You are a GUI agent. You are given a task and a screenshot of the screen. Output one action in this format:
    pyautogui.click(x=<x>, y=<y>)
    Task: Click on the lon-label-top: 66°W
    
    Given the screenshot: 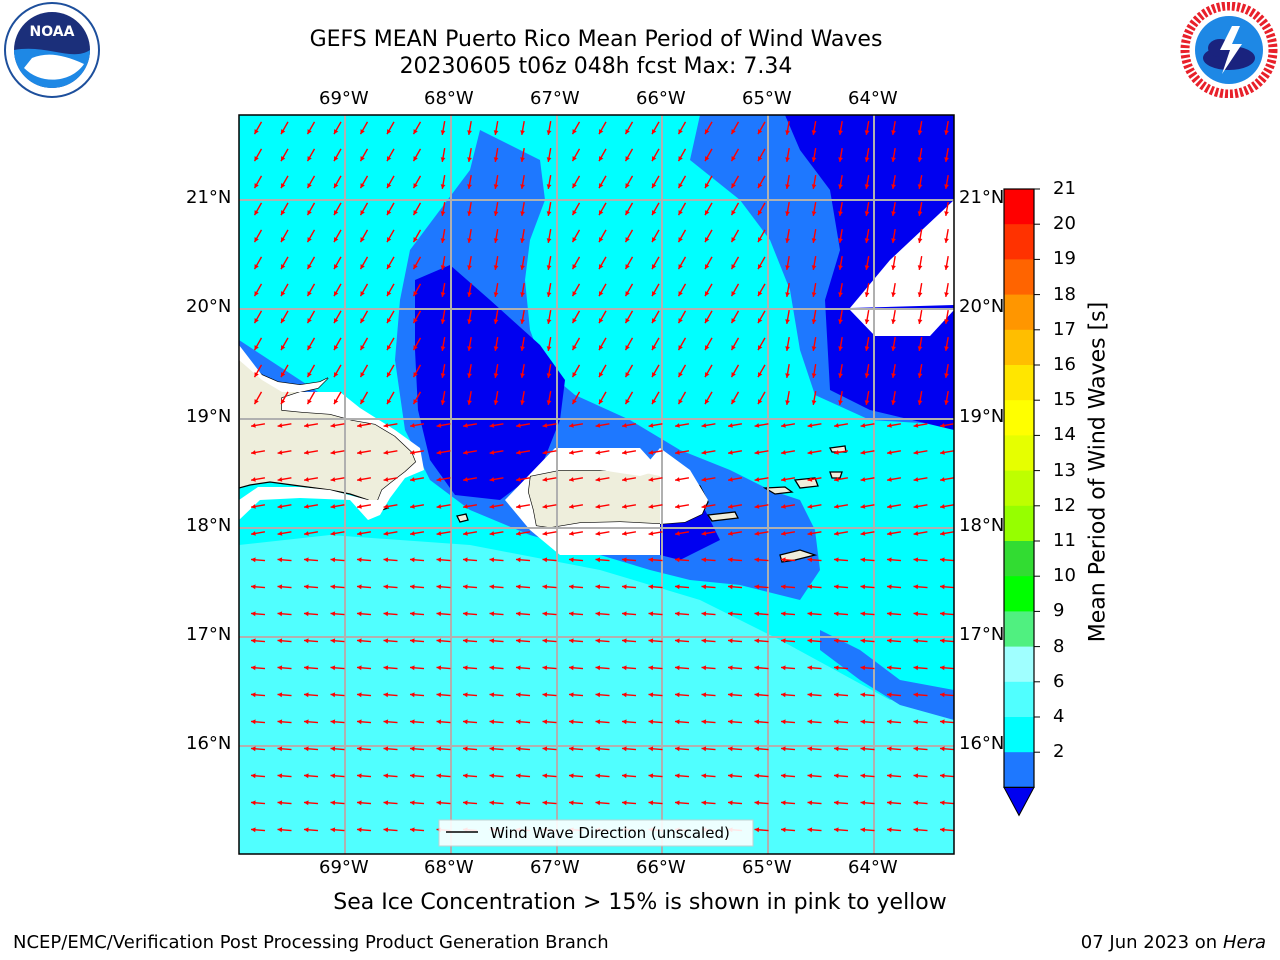 What is the action you would take?
    pyautogui.click(x=661, y=98)
    